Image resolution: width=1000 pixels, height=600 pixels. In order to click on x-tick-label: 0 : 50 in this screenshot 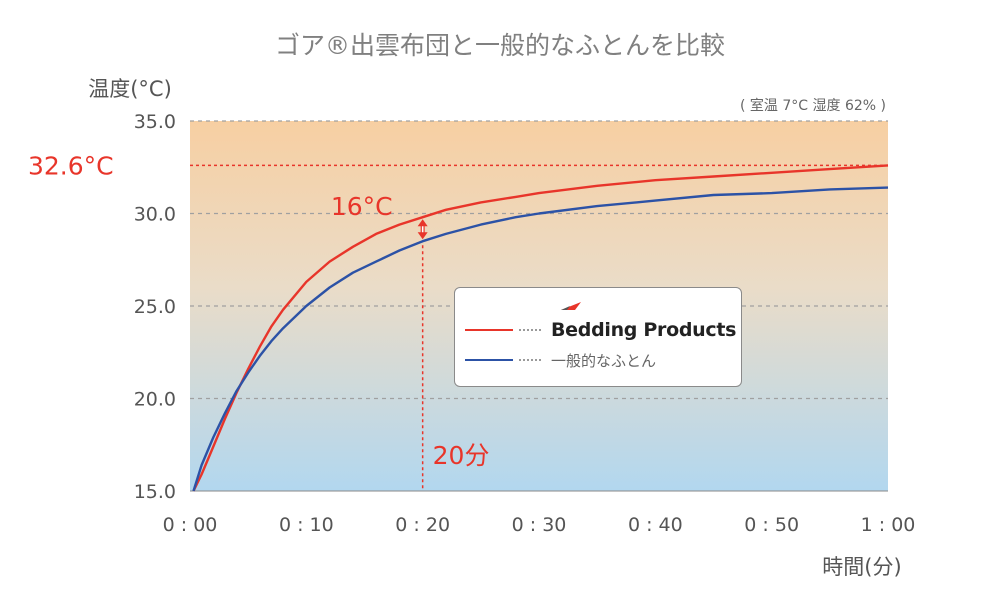, I will do `click(771, 525)`.